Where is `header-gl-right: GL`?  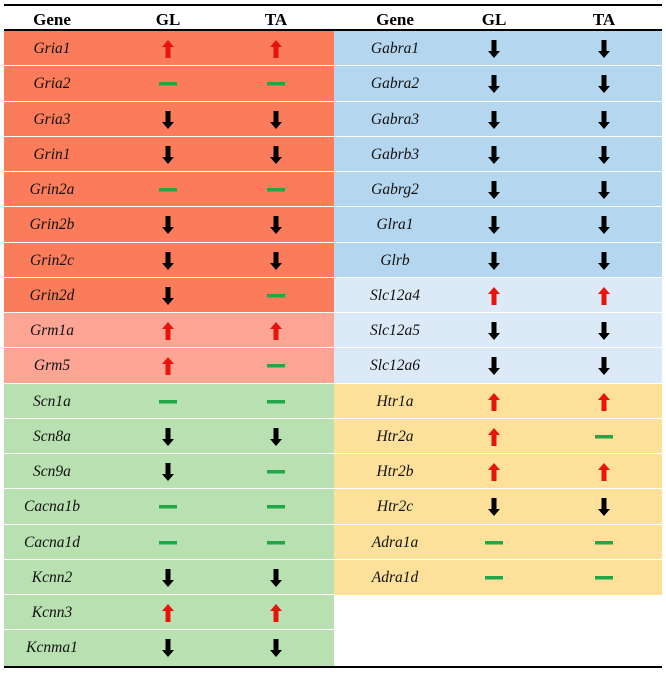 header-gl-right: GL is located at coordinates (494, 19).